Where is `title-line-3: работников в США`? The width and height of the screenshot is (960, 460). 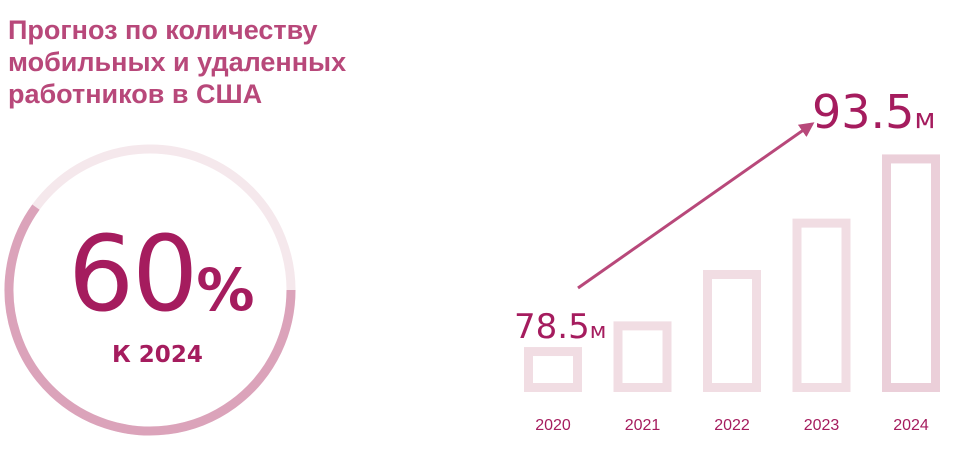 title-line-3: работников в США is located at coordinates (135, 94).